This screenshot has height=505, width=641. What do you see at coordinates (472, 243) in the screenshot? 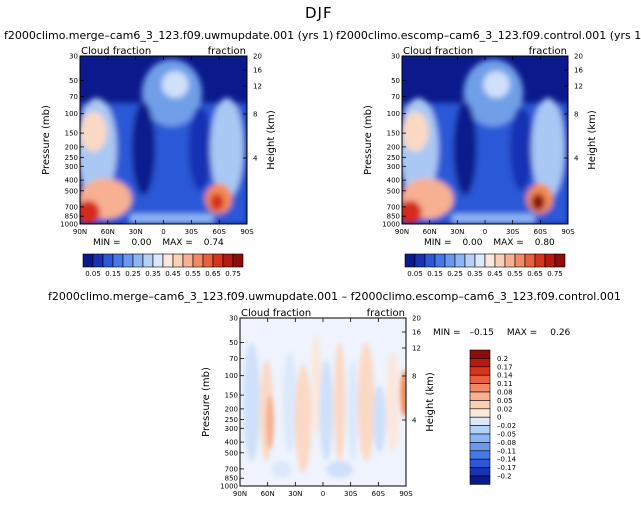
I see `panel2-min-value: 0.00` at bounding box center [472, 243].